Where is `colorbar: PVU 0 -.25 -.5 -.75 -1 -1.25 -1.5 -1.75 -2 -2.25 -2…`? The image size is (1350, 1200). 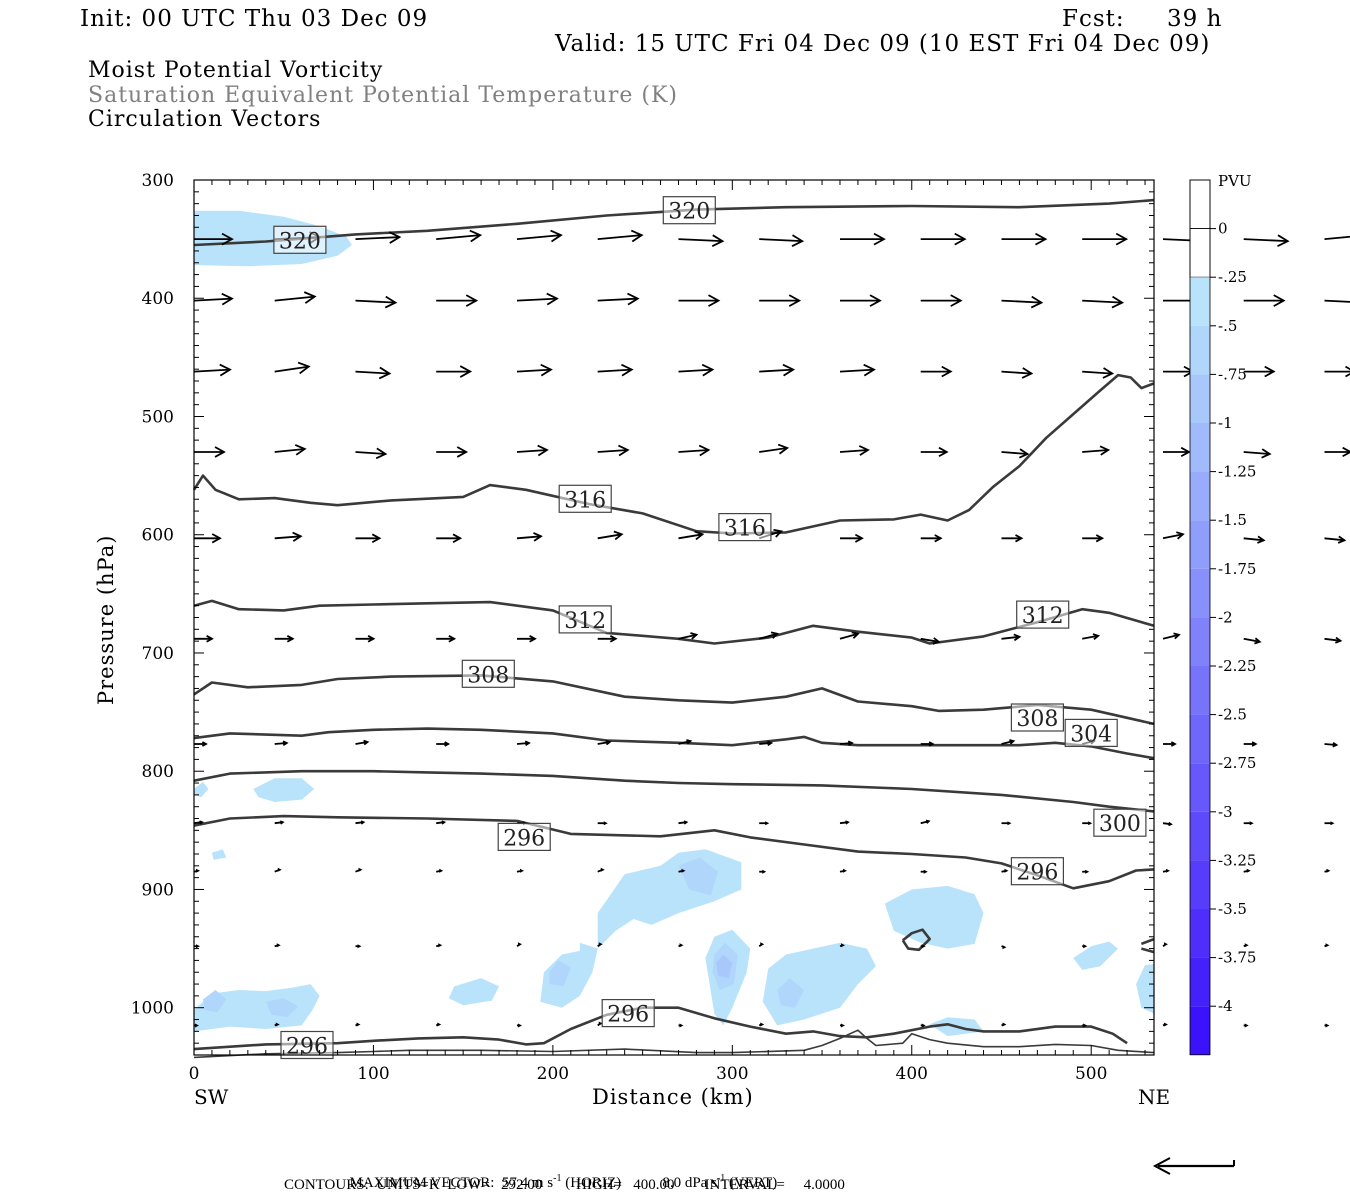 colorbar: PVU 0 -.25 -.5 -.75 -1 -1.25 -1.5 -1.75 -2 -2.25 -2… is located at coordinates (1222, 614).